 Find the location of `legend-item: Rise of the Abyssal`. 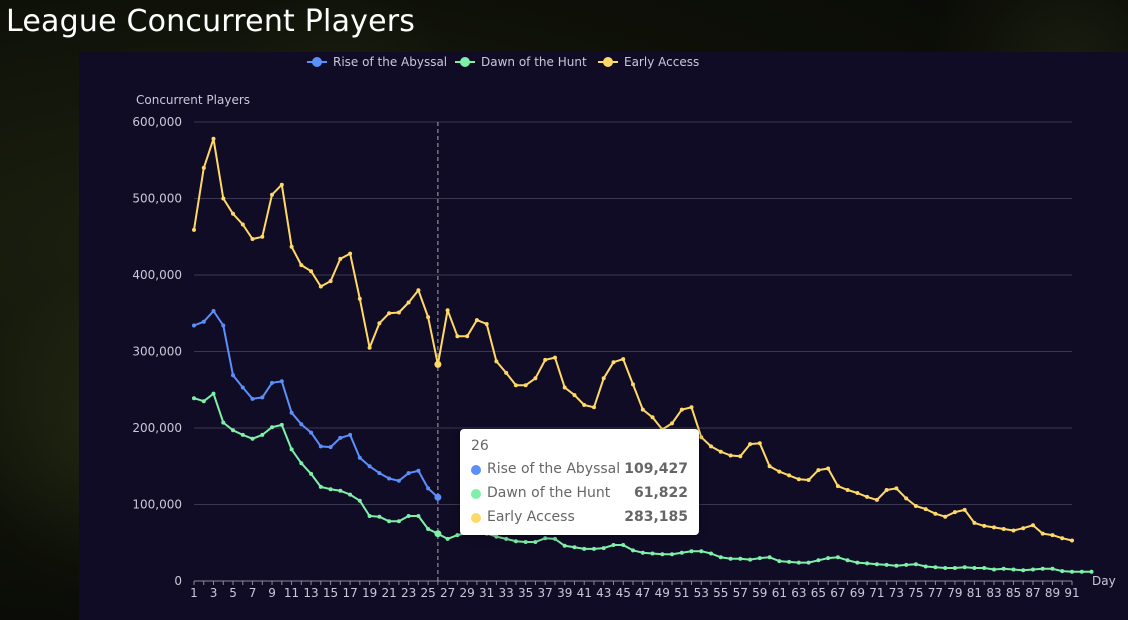

legend-item: Rise of the Abyssal is located at coordinates (377, 62).